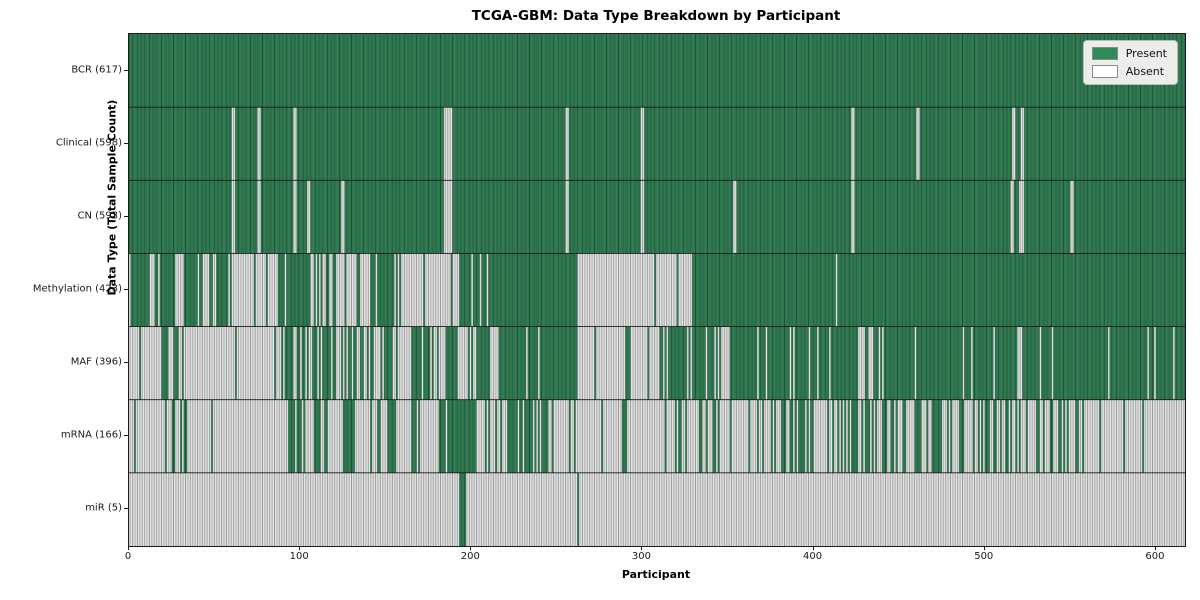 The height and width of the screenshot is (600, 1200). I want to click on xtick-label-500: 500, so click(984, 556).